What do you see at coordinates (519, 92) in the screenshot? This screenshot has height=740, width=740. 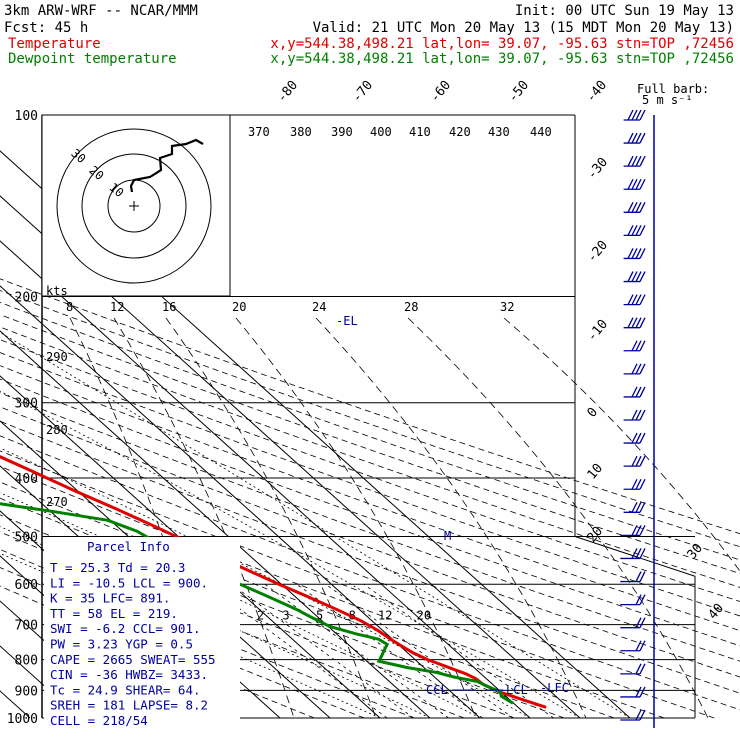 I see `isotherm-label: -50` at bounding box center [519, 92].